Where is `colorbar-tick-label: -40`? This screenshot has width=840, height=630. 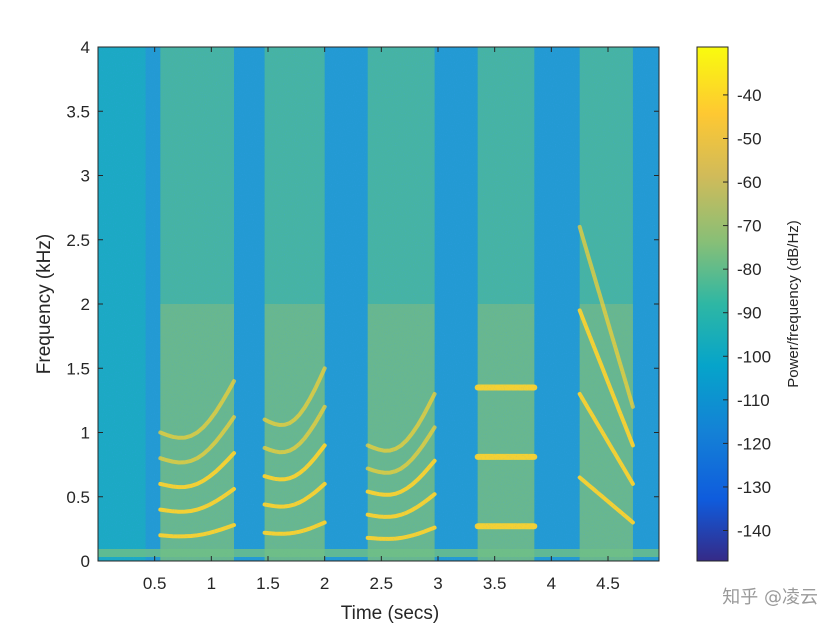 colorbar-tick-label: -40 is located at coordinates (749, 95).